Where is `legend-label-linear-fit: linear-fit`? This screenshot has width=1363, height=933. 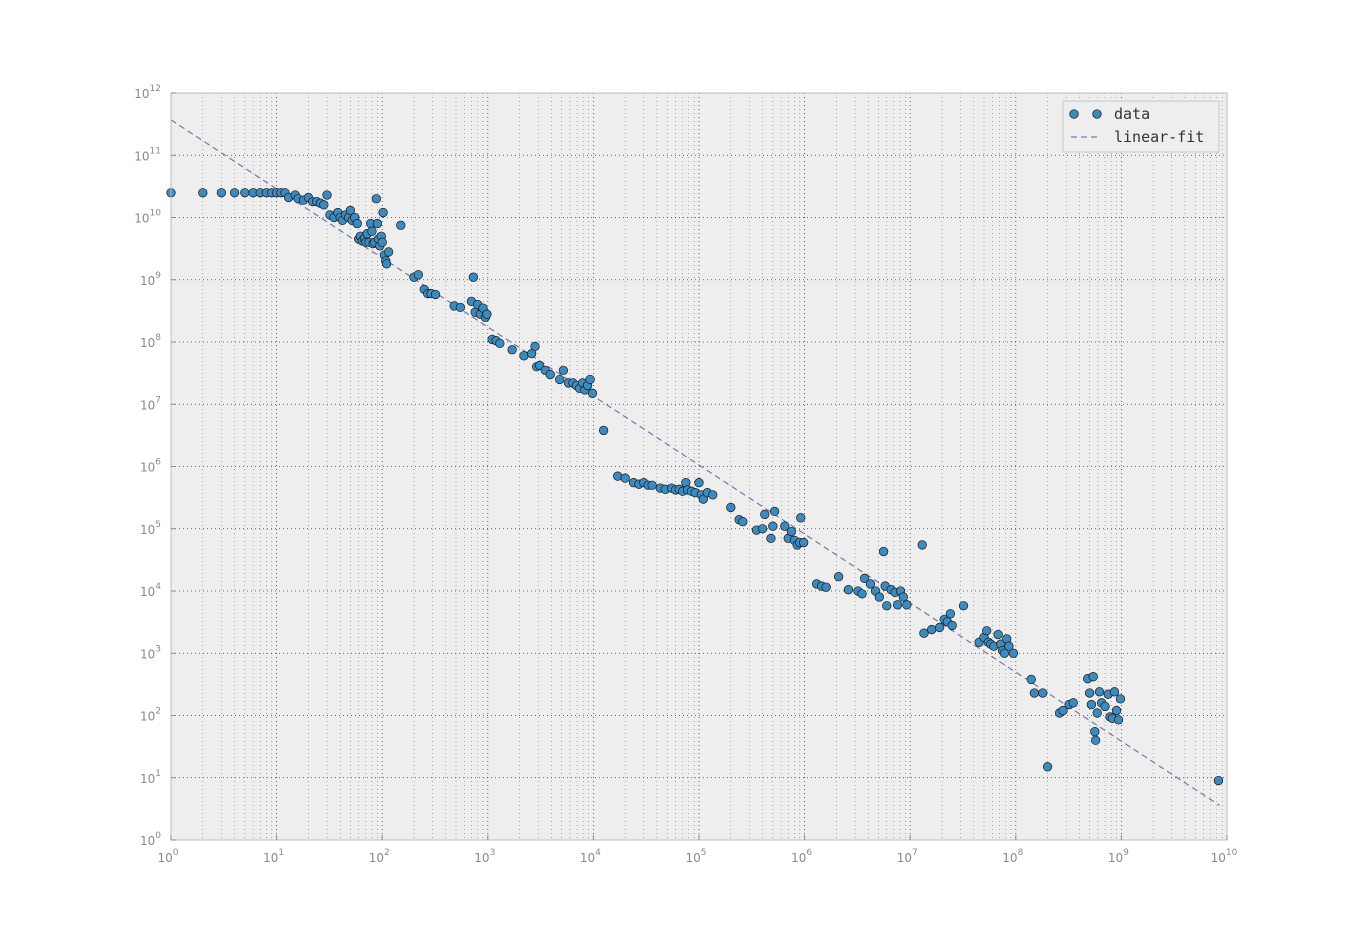 legend-label-linear-fit: linear-fit is located at coordinates (1159, 137).